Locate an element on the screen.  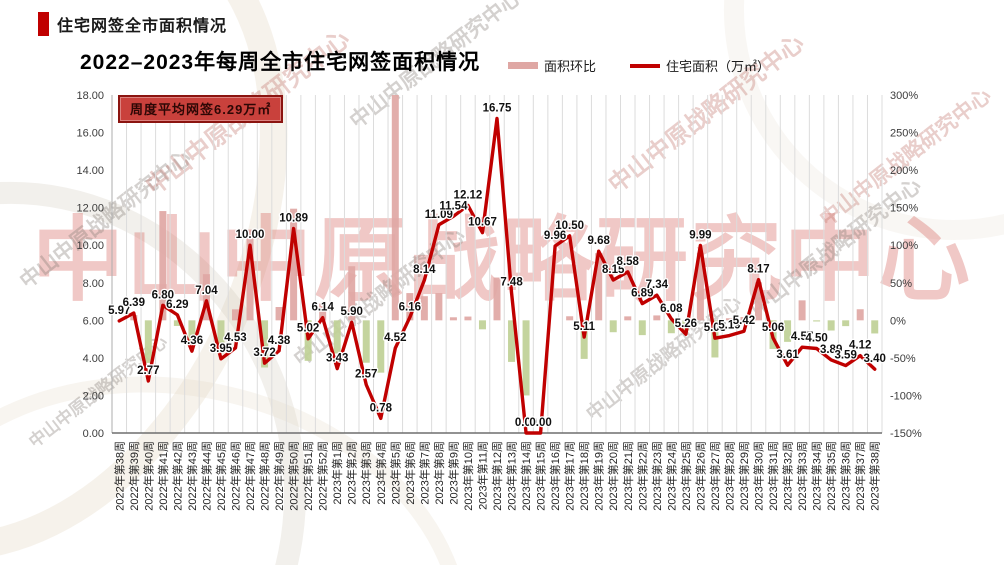
svg-text: 2023年第37周 is located at coordinates (860, 476).